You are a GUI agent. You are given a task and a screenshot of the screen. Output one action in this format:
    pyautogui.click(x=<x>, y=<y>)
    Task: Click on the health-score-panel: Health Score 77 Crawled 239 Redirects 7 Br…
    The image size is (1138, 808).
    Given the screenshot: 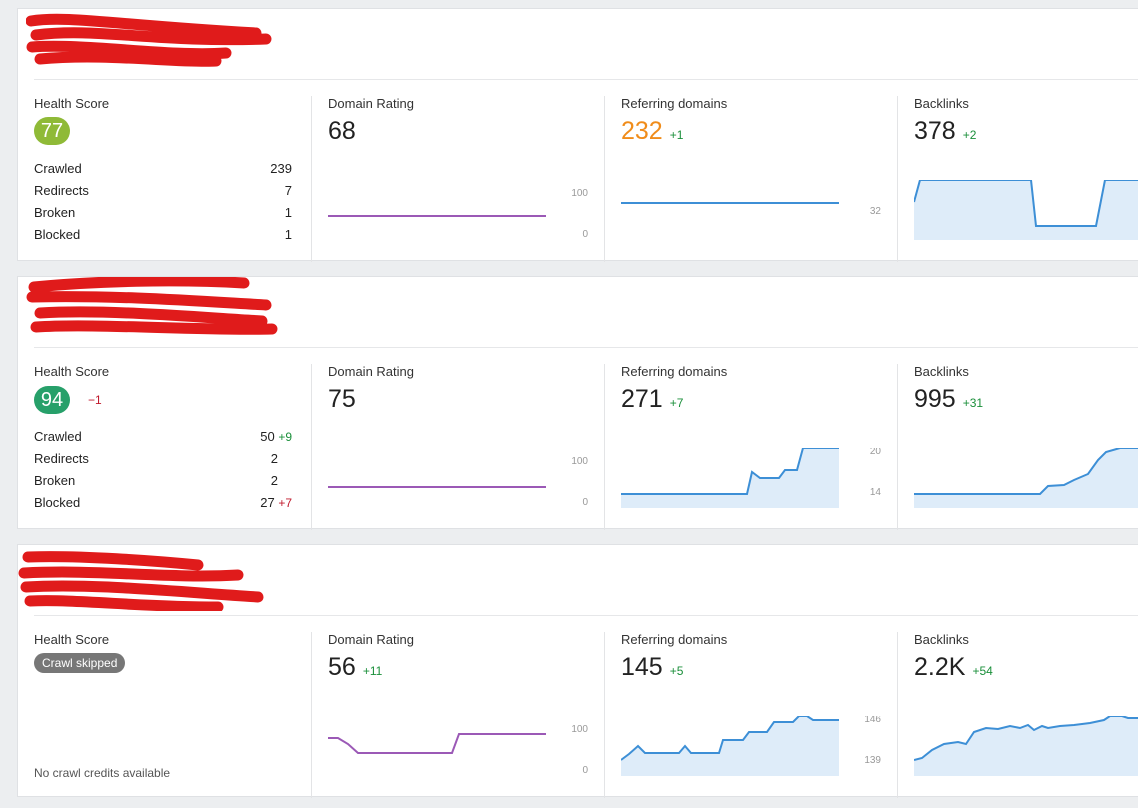 What is the action you would take?
    pyautogui.click(x=172, y=179)
    